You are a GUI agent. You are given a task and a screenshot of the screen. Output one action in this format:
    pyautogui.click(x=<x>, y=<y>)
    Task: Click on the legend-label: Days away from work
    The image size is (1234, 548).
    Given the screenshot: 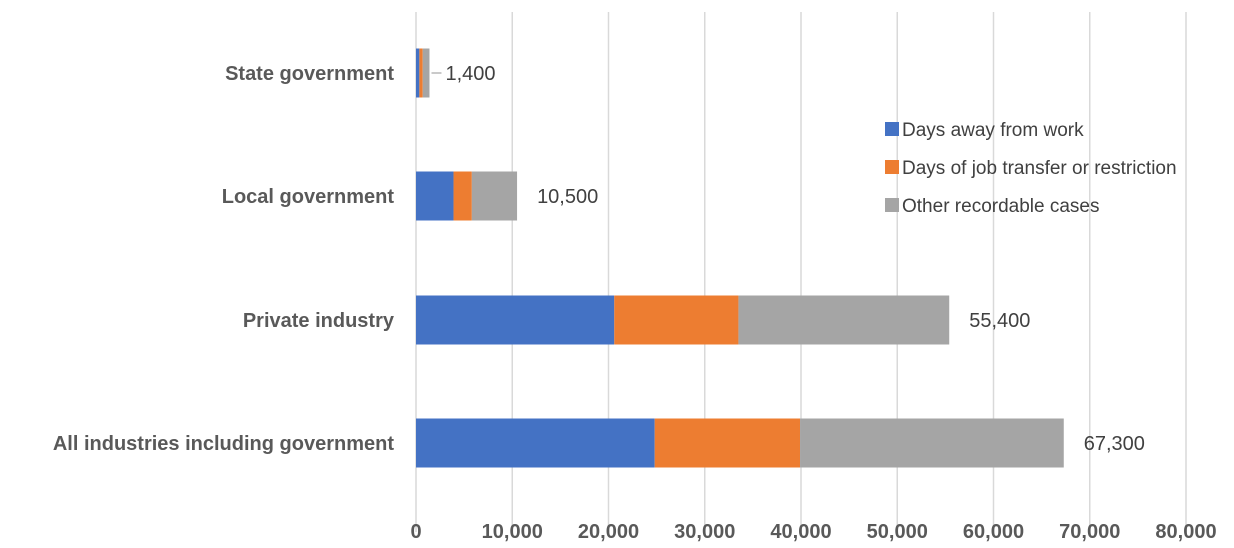 What is the action you would take?
    pyautogui.click(x=993, y=130)
    